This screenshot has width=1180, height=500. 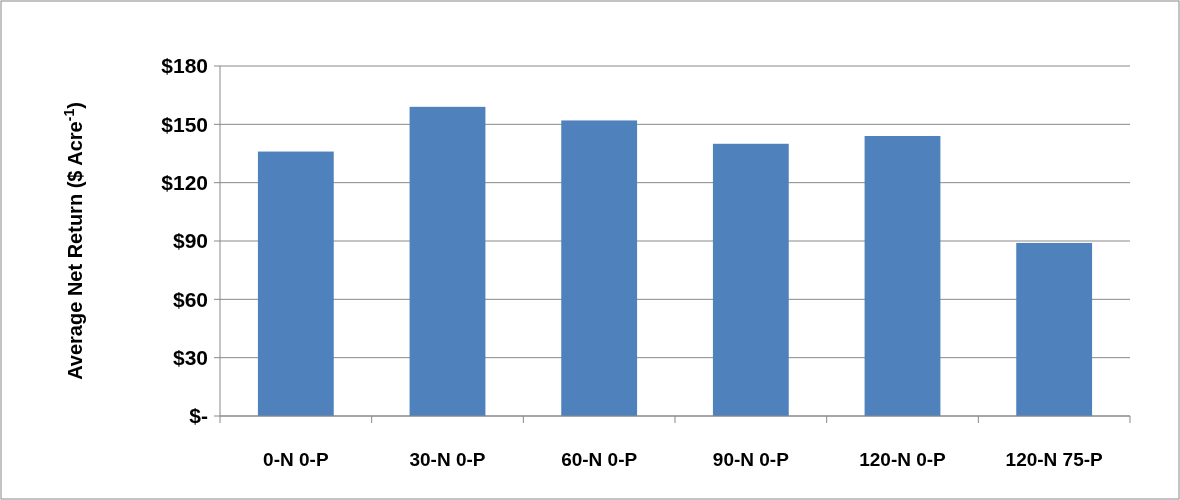 What do you see at coordinates (190, 358) in the screenshot?
I see `y-tick-label: $30` at bounding box center [190, 358].